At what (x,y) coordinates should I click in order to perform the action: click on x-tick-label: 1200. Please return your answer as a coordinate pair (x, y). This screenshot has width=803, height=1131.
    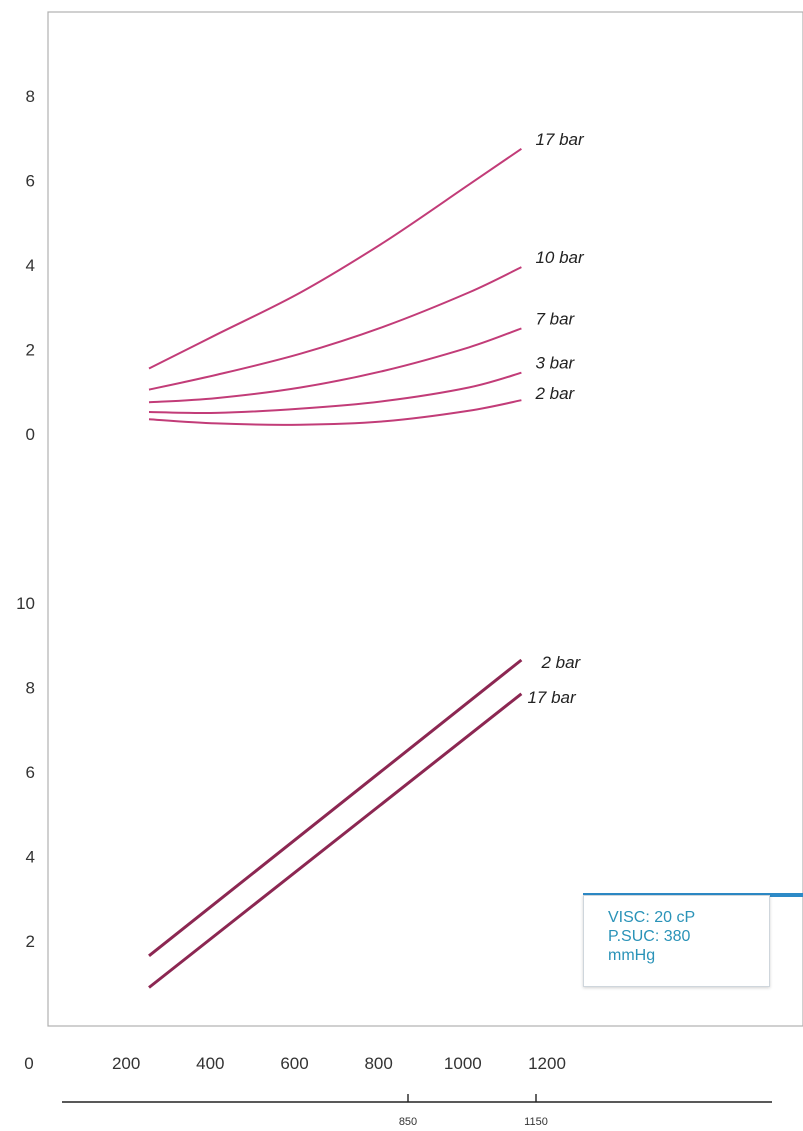
    Looking at the image, I should click on (547, 1063).